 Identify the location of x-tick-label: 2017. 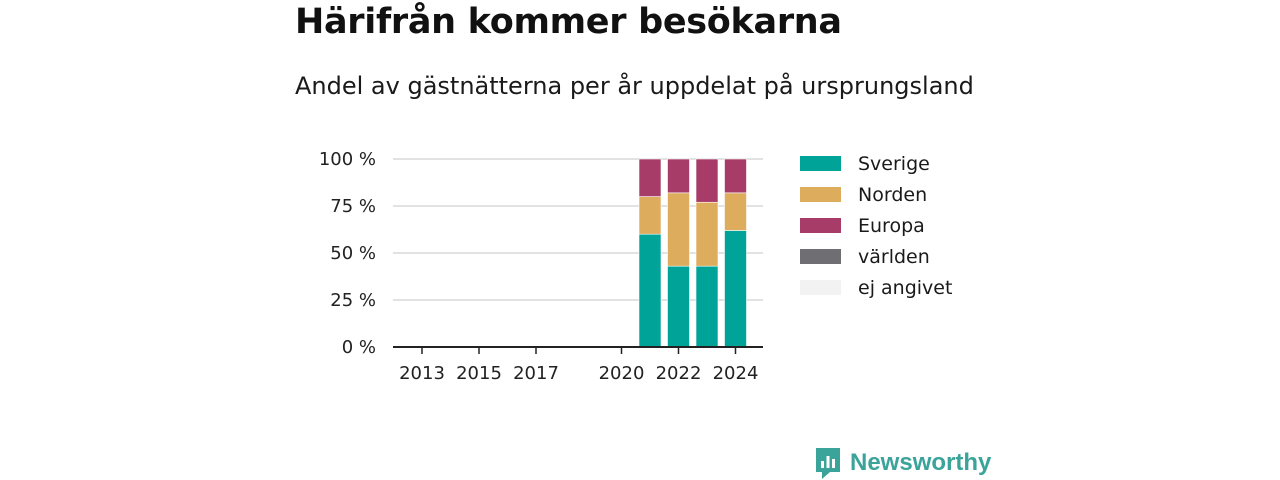
(536, 373).